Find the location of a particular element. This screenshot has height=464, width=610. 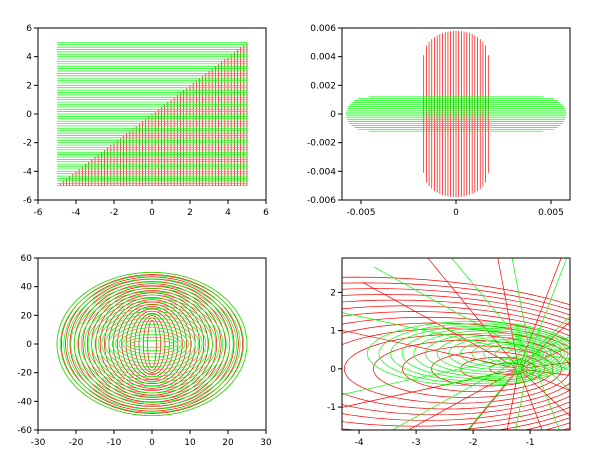

x-tick-label: 6 is located at coordinates (266, 213).